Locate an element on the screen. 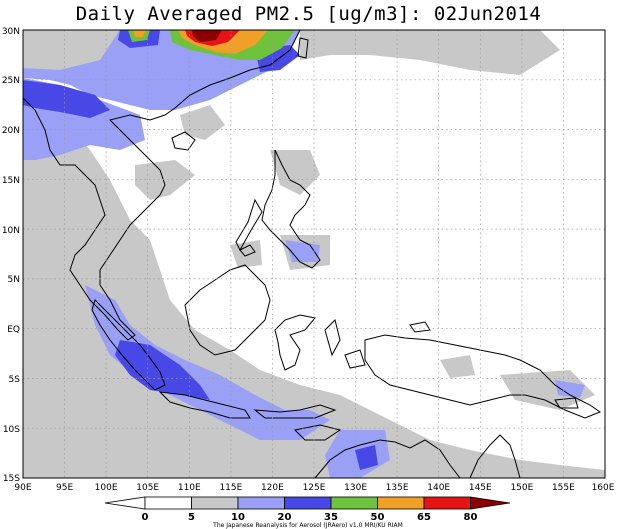  lon-label: 160E is located at coordinates (603, 488).